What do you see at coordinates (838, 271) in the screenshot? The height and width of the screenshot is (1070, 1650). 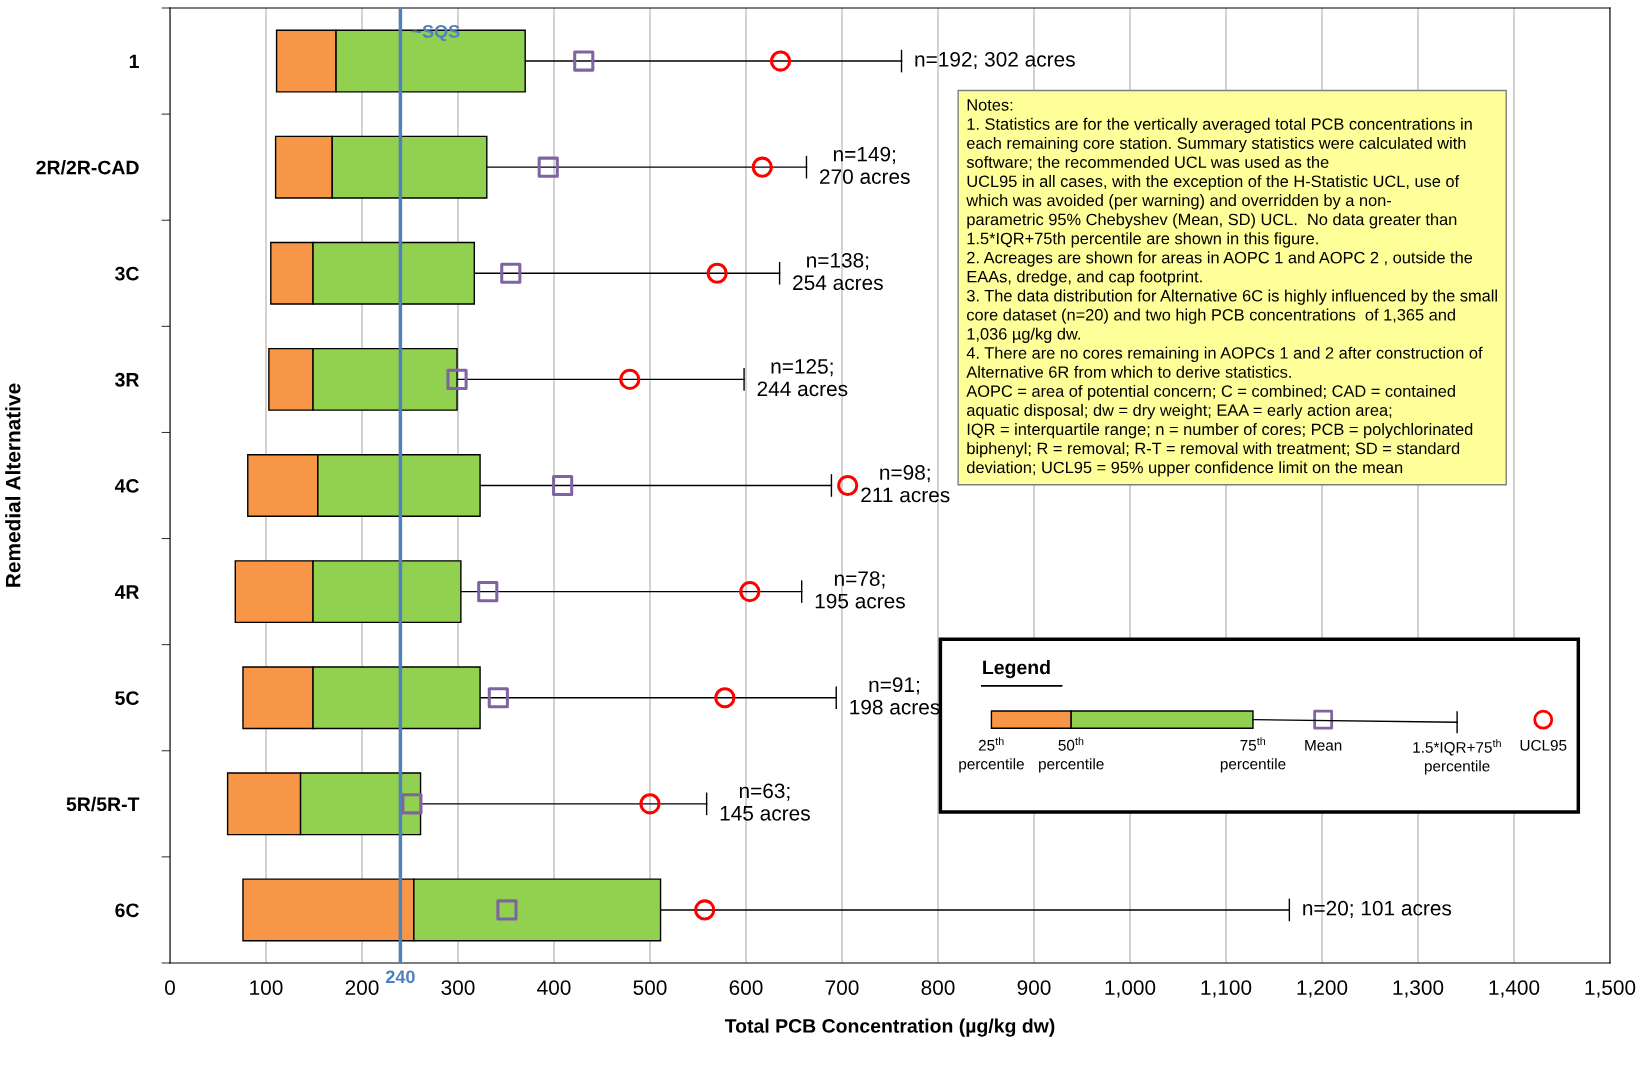 I see `annotation: n=138; 254 acres` at bounding box center [838, 271].